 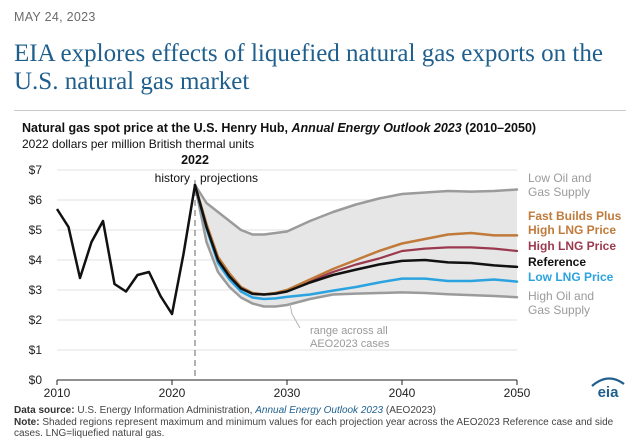 What do you see at coordinates (36, 320) in the screenshot?
I see `y-tick-label-2: $2` at bounding box center [36, 320].